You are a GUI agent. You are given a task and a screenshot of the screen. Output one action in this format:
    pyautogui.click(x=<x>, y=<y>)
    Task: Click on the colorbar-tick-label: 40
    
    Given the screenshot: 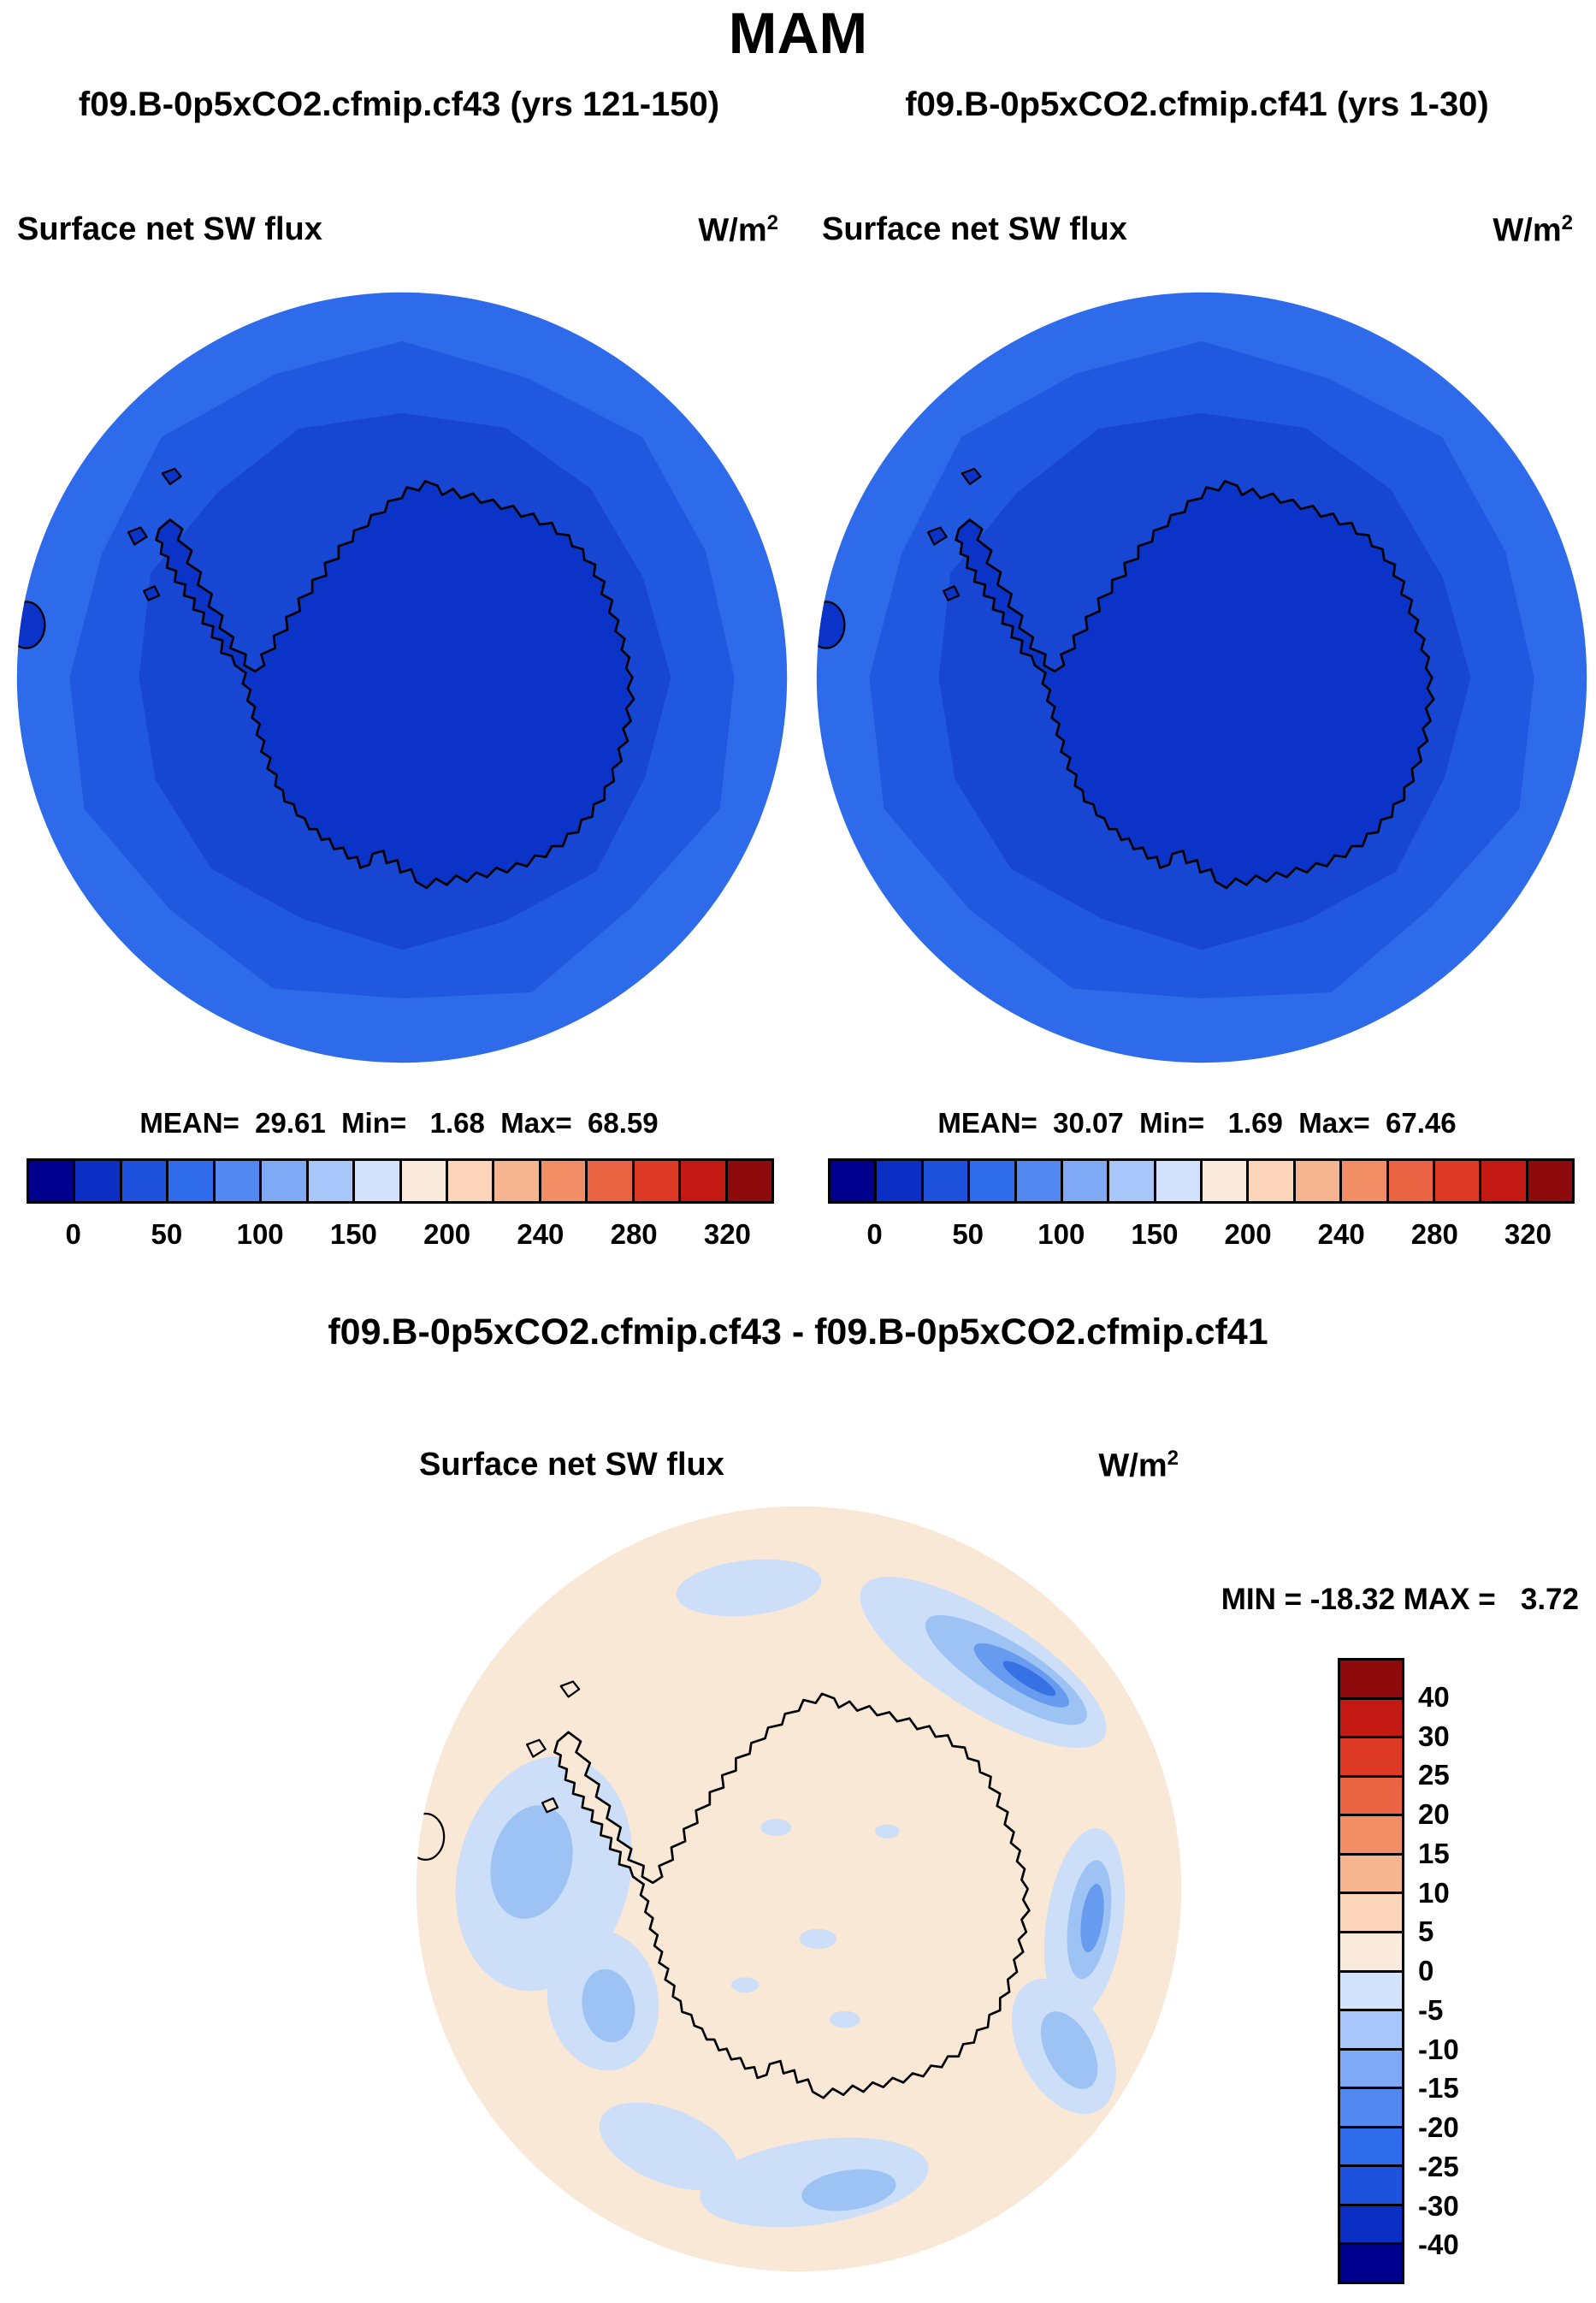 What is the action you would take?
    pyautogui.click(x=1434, y=1696)
    